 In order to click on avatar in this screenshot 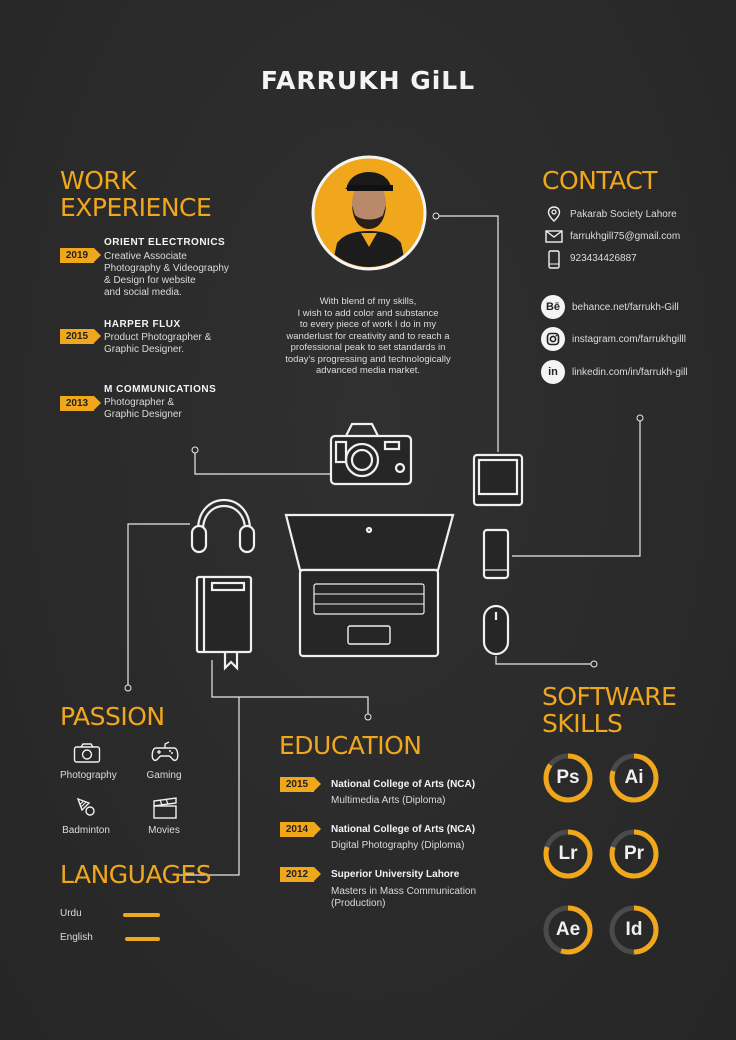, I will do `click(369, 213)`.